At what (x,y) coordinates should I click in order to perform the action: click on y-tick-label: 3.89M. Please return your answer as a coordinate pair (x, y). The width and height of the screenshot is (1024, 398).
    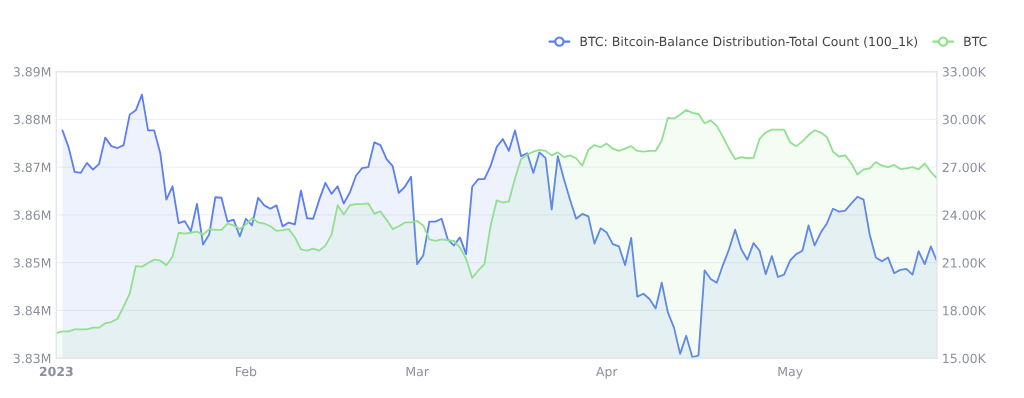
    Looking at the image, I should click on (32, 72).